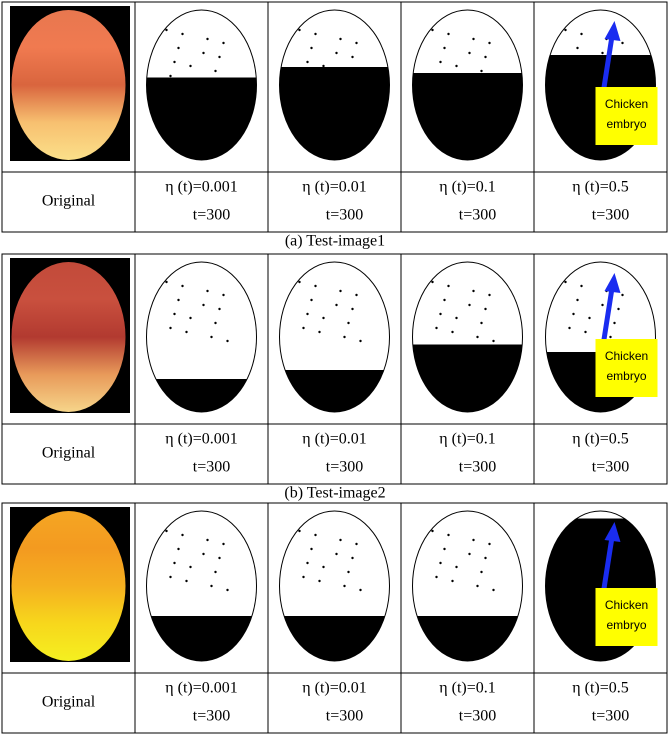 This screenshot has width=670, height=735. What do you see at coordinates (607, 317) in the screenshot?
I see `arrow` at bounding box center [607, 317].